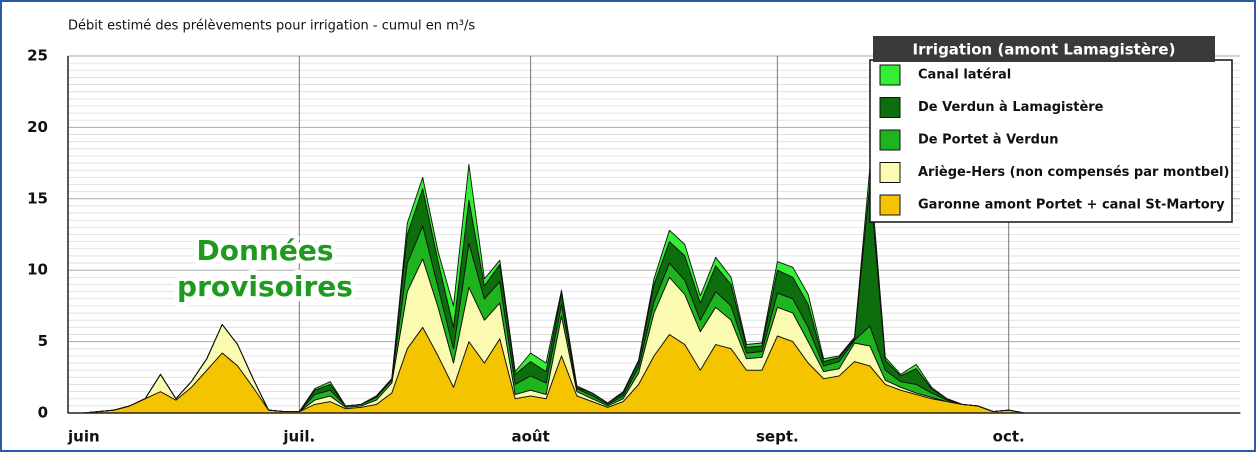  I want to click on y-tick-label: 10, so click(37, 270).